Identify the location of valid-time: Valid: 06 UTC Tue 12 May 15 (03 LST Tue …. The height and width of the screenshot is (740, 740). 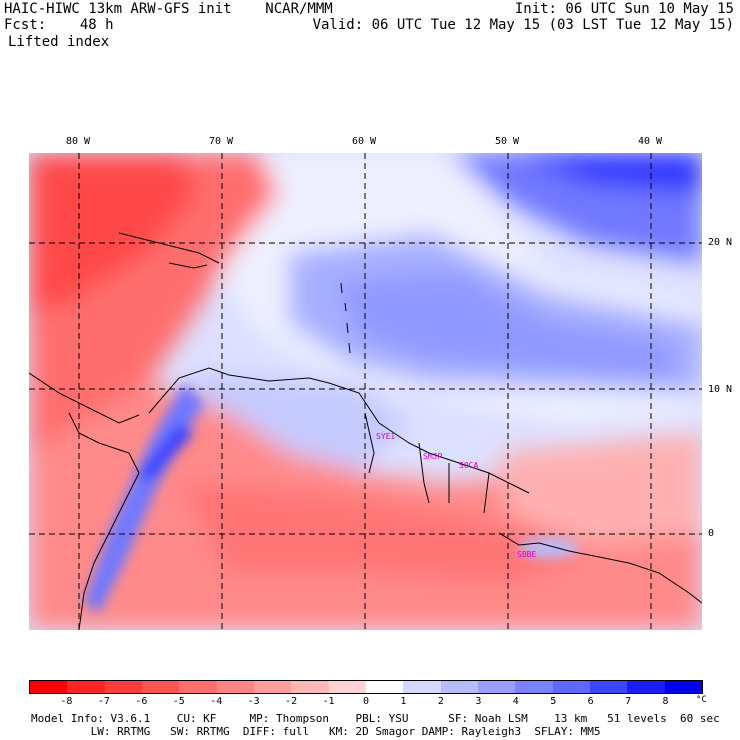
(523, 25).